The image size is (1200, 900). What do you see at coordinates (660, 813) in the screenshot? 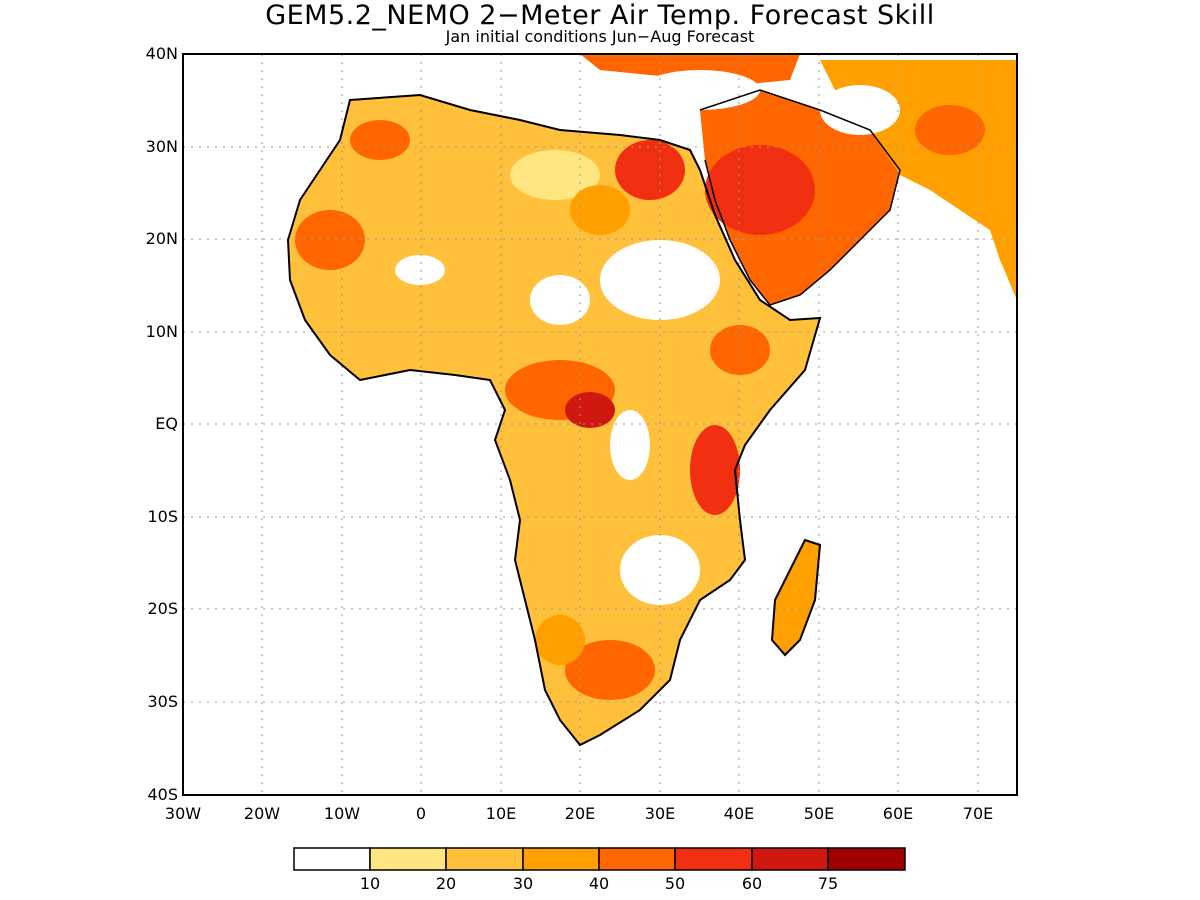
I see `lon-label-30e: 30E` at bounding box center [660, 813].